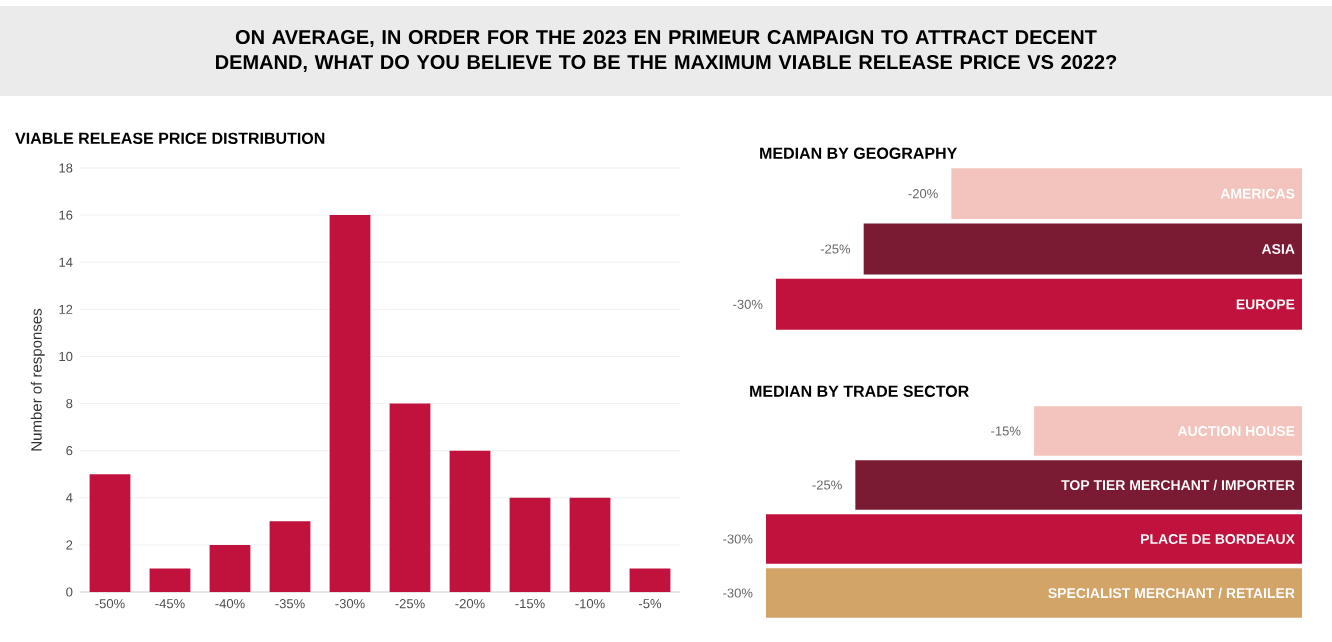  What do you see at coordinates (170, 138) in the screenshot?
I see `chart-subtitle: VIABLE RELEASE PRICE DISTRIBUTION` at bounding box center [170, 138].